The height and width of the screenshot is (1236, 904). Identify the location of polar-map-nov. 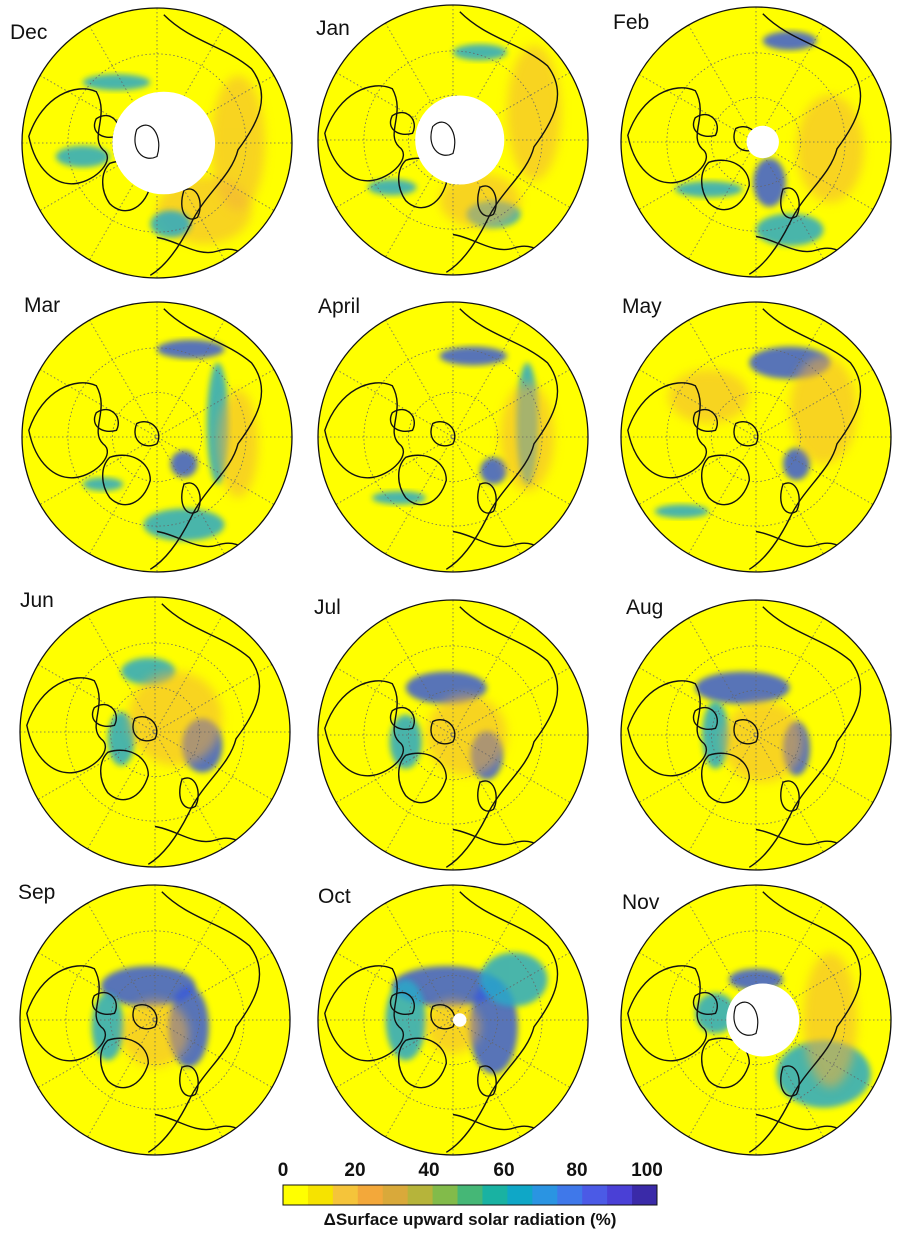
(756, 1020).